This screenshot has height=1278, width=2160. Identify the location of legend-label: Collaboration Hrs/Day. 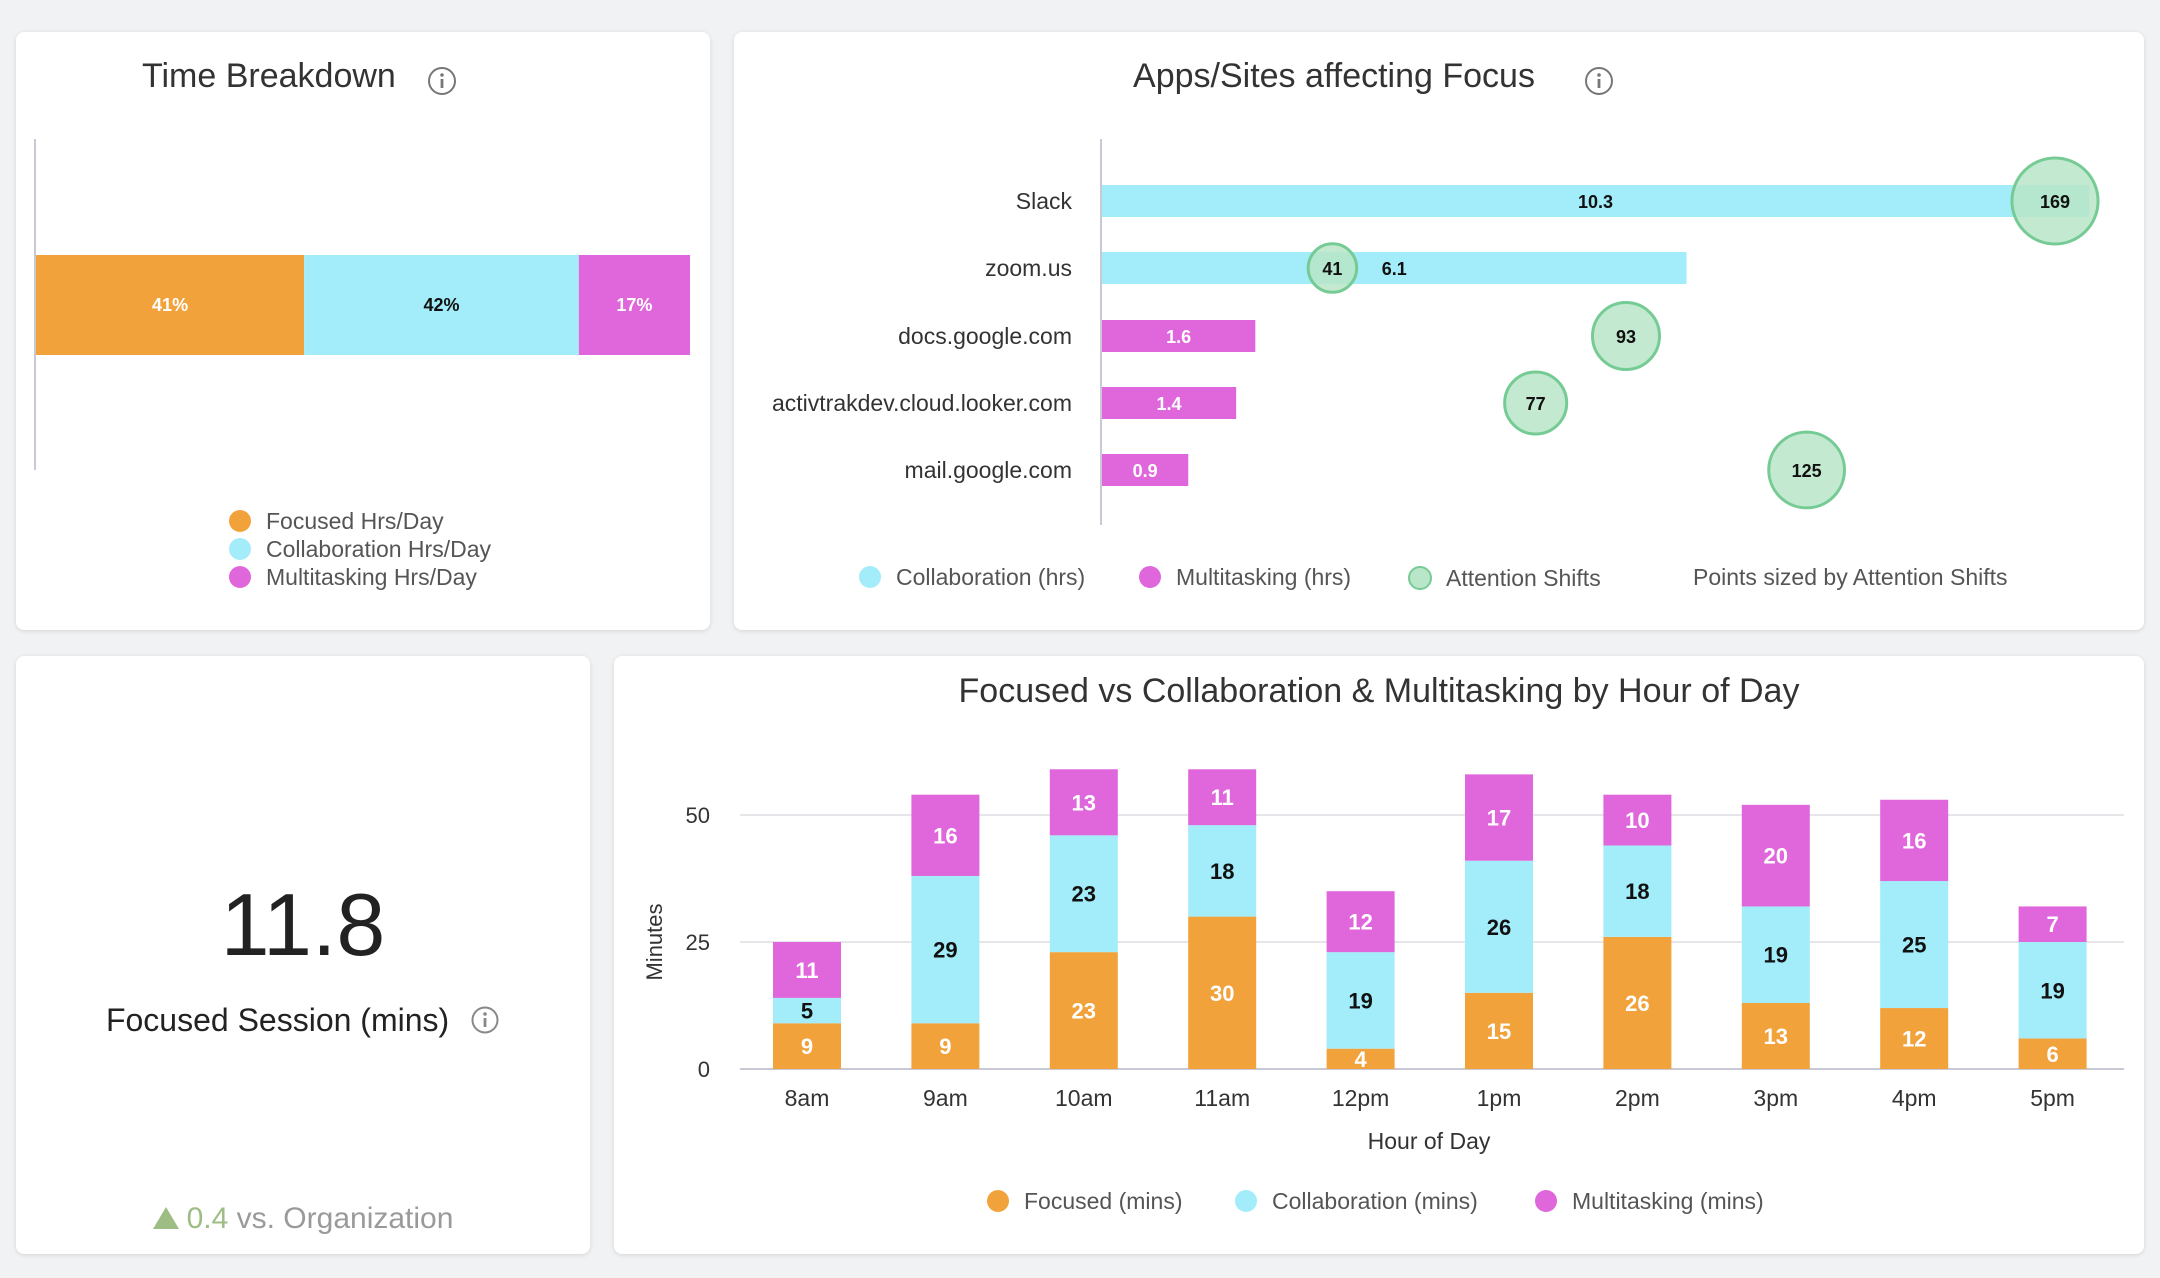
(378, 549).